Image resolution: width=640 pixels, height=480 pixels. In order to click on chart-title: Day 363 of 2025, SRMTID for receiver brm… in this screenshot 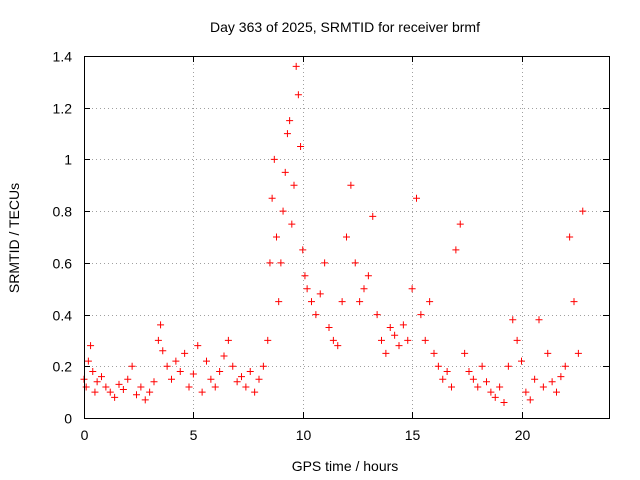, I will do `click(345, 27)`.